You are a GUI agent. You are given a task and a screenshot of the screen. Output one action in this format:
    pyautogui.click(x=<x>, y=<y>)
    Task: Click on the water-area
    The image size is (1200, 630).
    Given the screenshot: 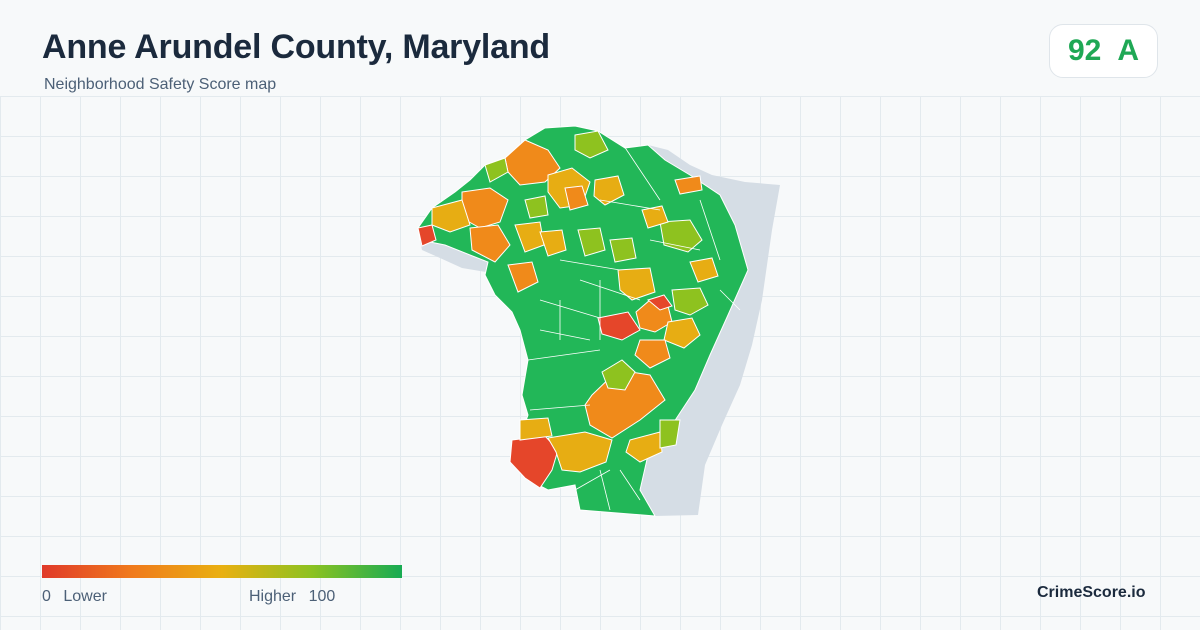 What is the action you would take?
    pyautogui.click(x=454, y=256)
    